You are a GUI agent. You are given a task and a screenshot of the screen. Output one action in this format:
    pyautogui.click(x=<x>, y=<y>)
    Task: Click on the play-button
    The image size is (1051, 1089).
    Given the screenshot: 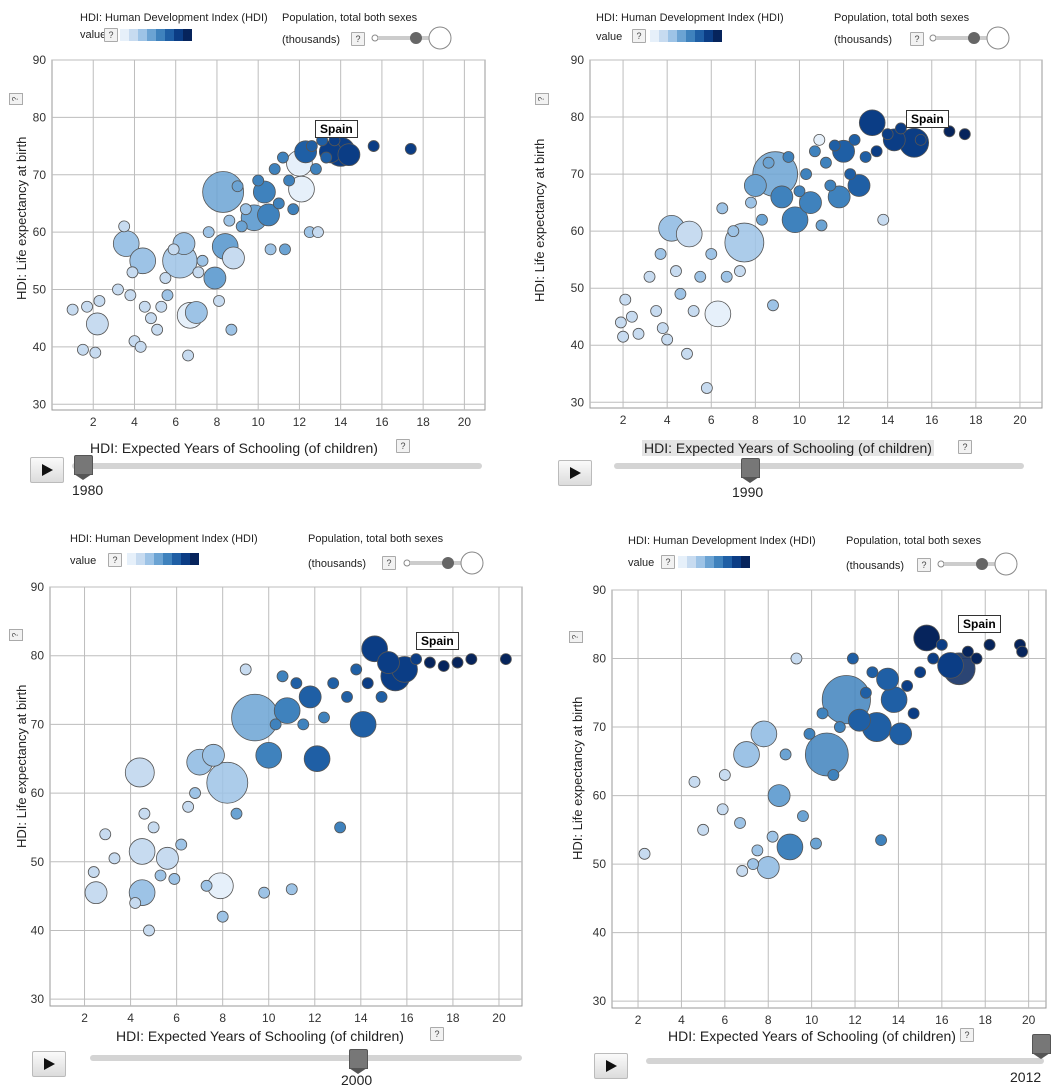 What is the action you would take?
    pyautogui.click(x=49, y=1064)
    